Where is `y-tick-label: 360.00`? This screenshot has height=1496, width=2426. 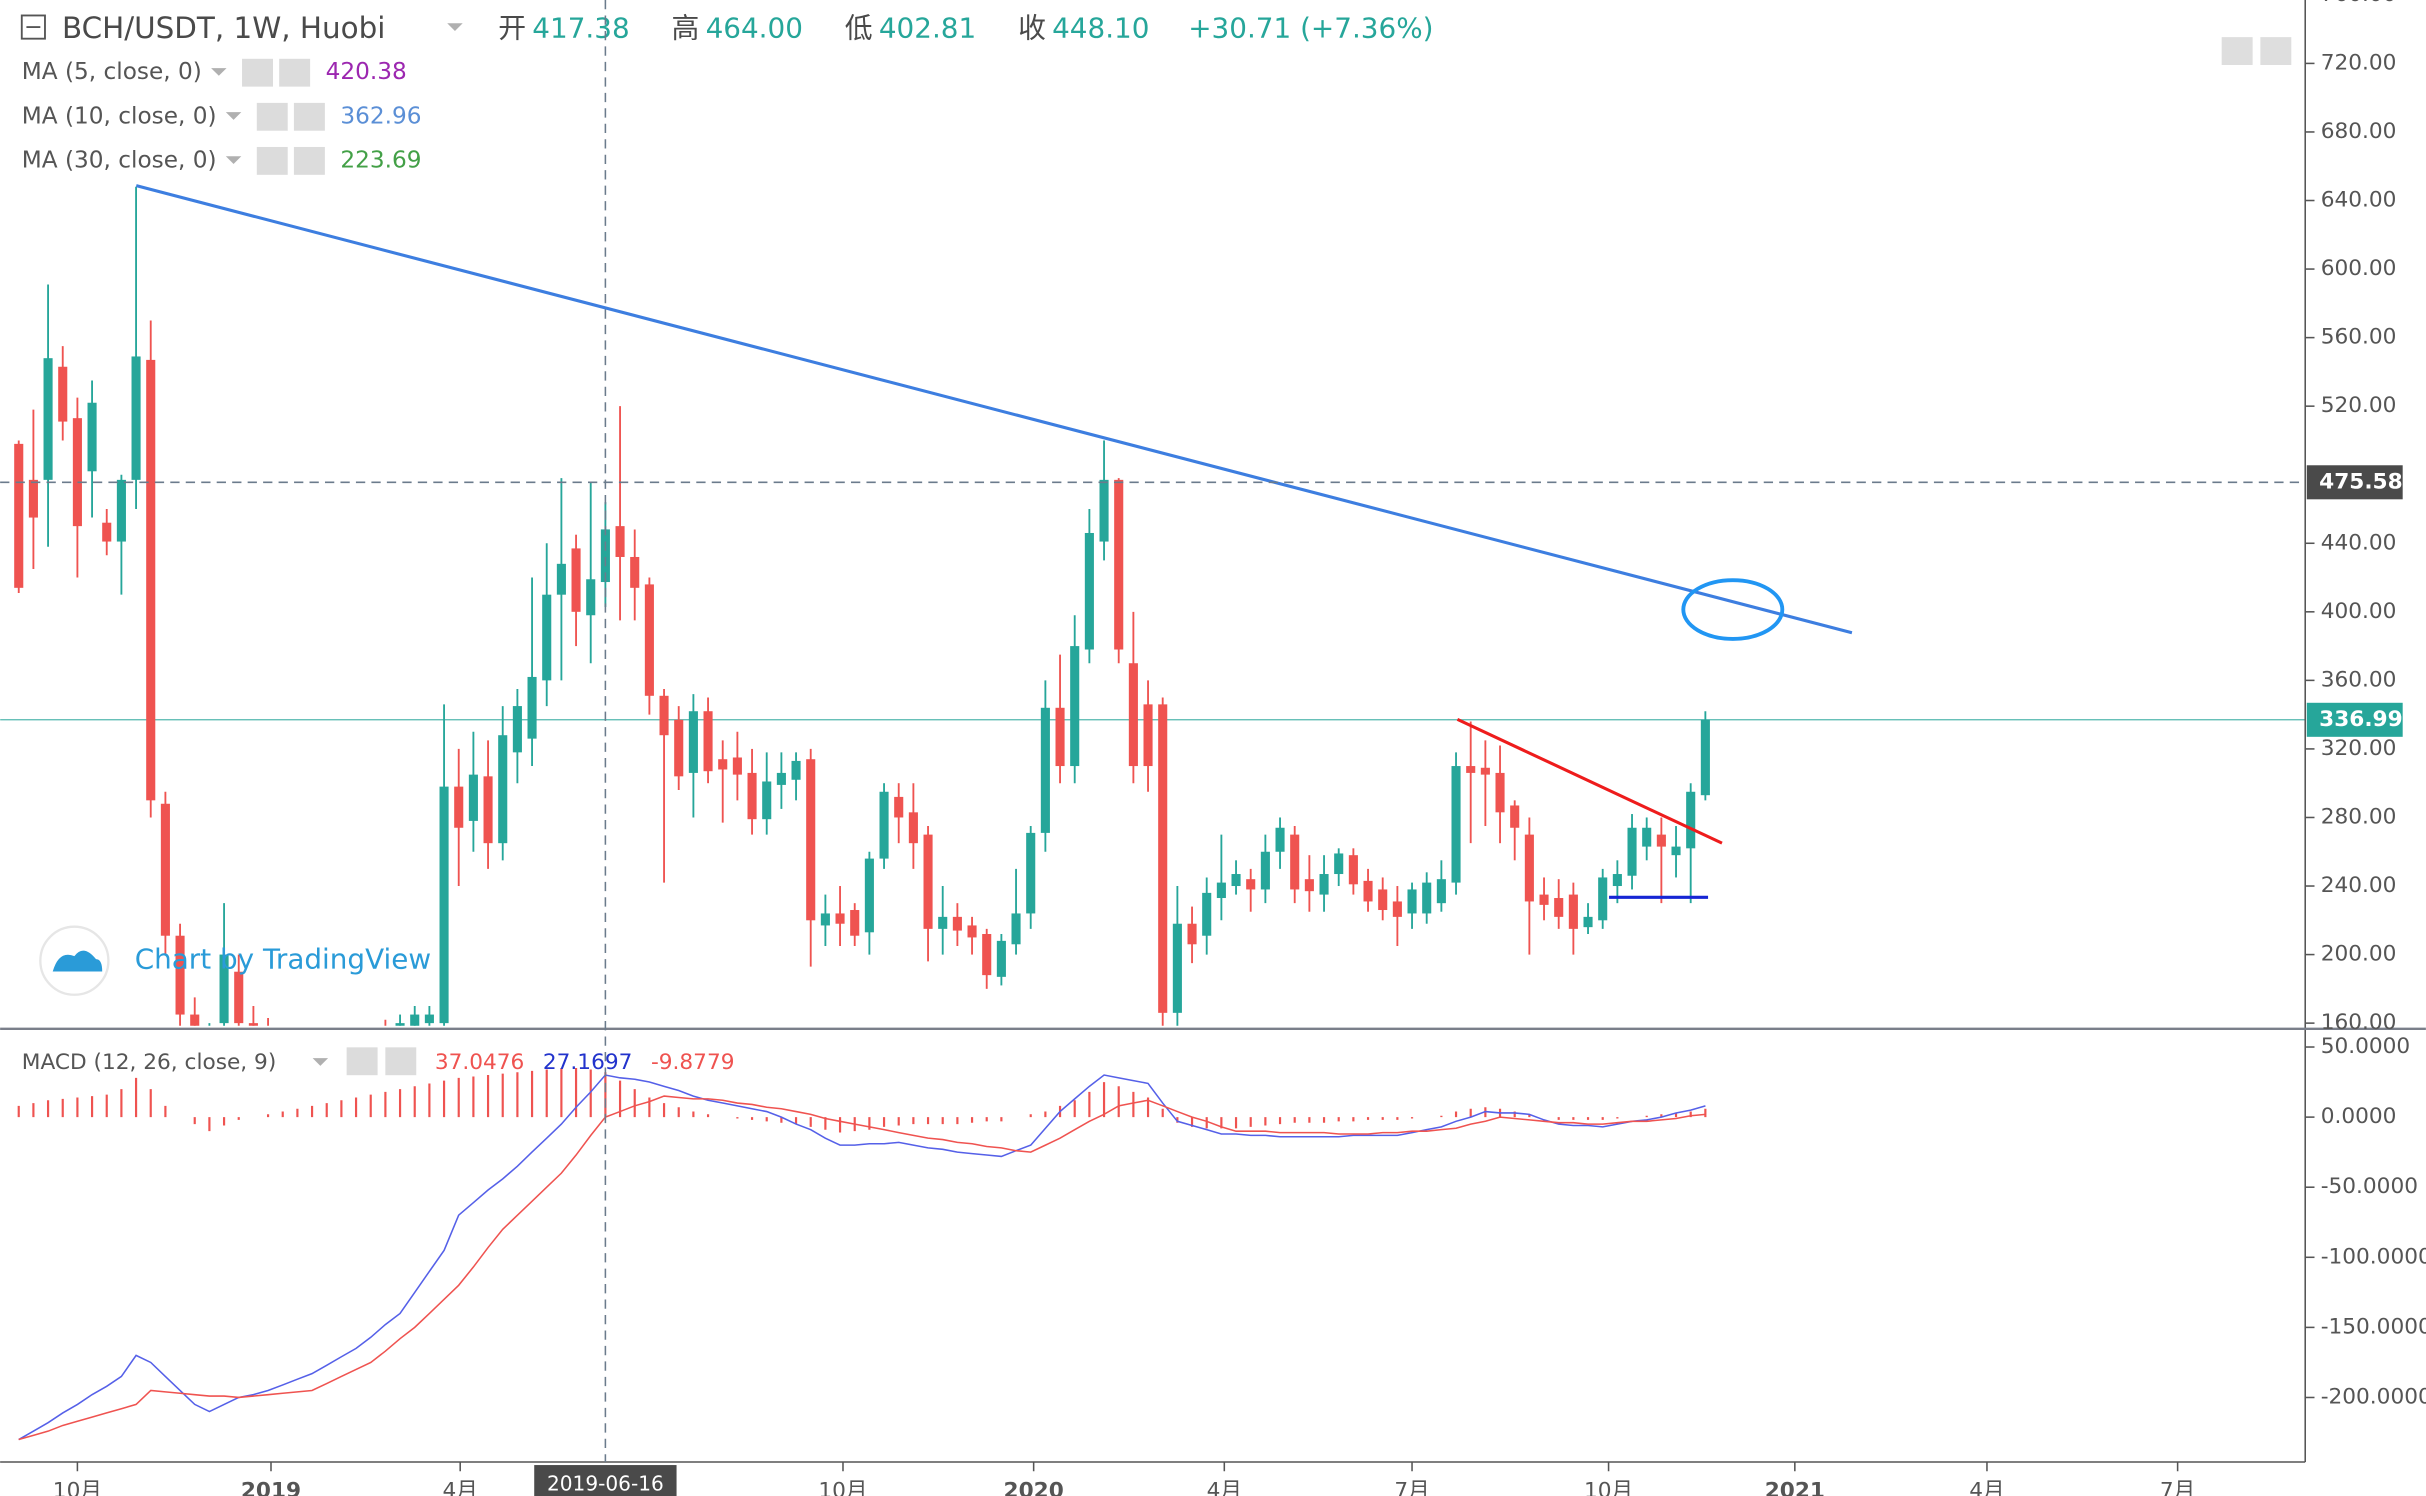 y-tick-label: 360.00 is located at coordinates (2359, 679).